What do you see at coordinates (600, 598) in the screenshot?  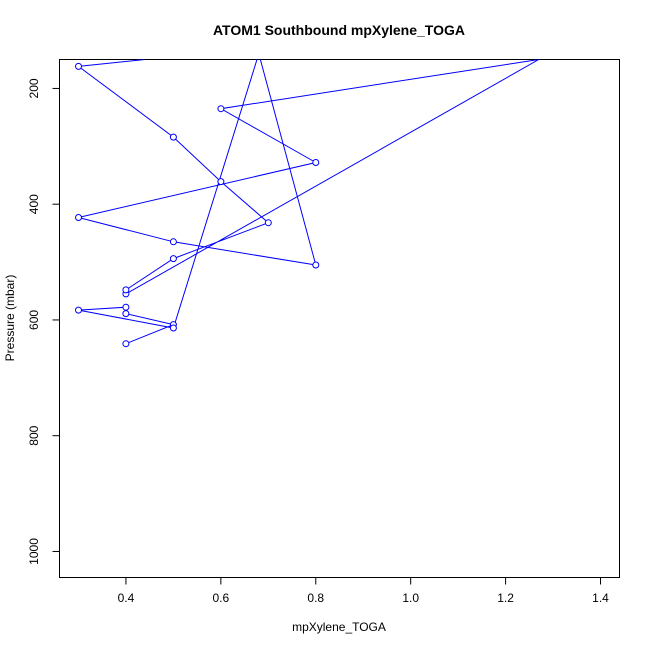 I see `x-tick-label: 1.4` at bounding box center [600, 598].